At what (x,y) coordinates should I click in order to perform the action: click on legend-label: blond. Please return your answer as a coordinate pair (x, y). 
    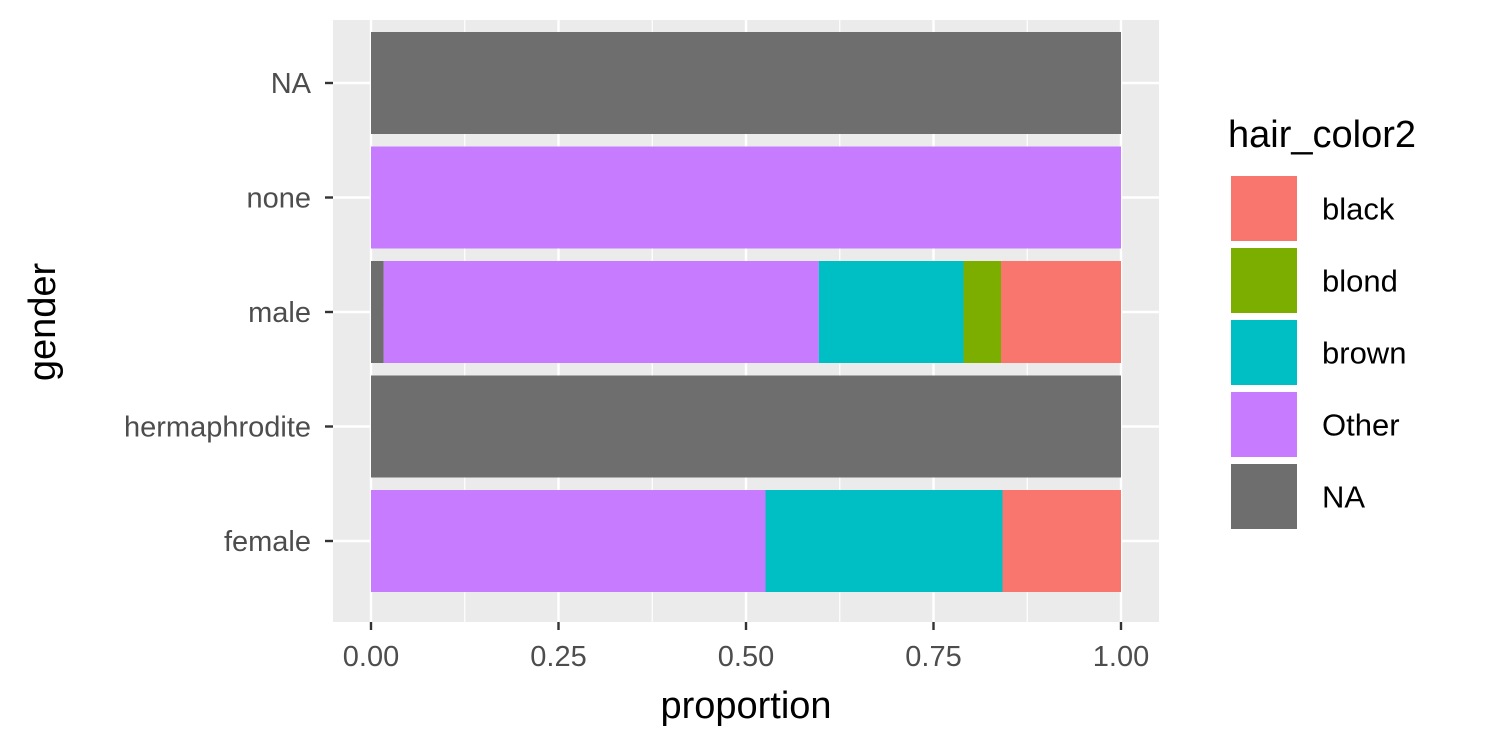
    Looking at the image, I should click on (1360, 281).